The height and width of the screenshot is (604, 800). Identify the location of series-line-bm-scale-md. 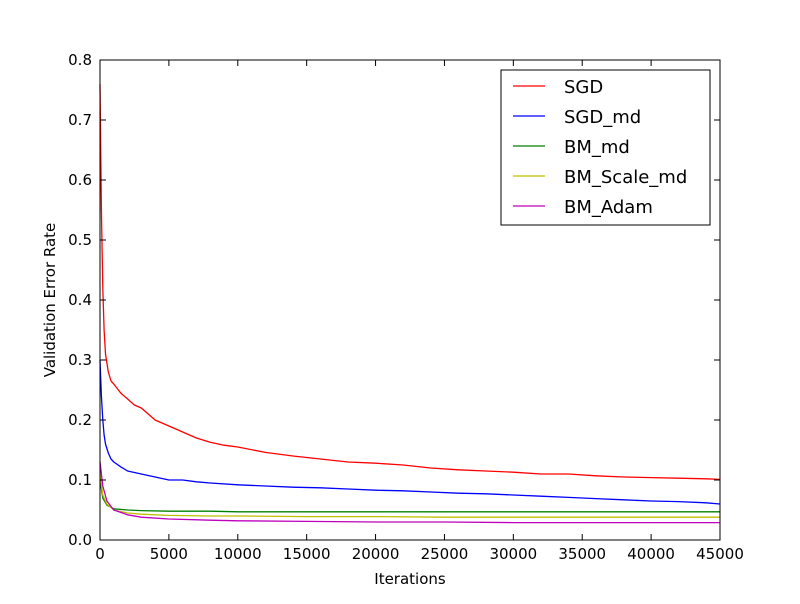
(409, 495).